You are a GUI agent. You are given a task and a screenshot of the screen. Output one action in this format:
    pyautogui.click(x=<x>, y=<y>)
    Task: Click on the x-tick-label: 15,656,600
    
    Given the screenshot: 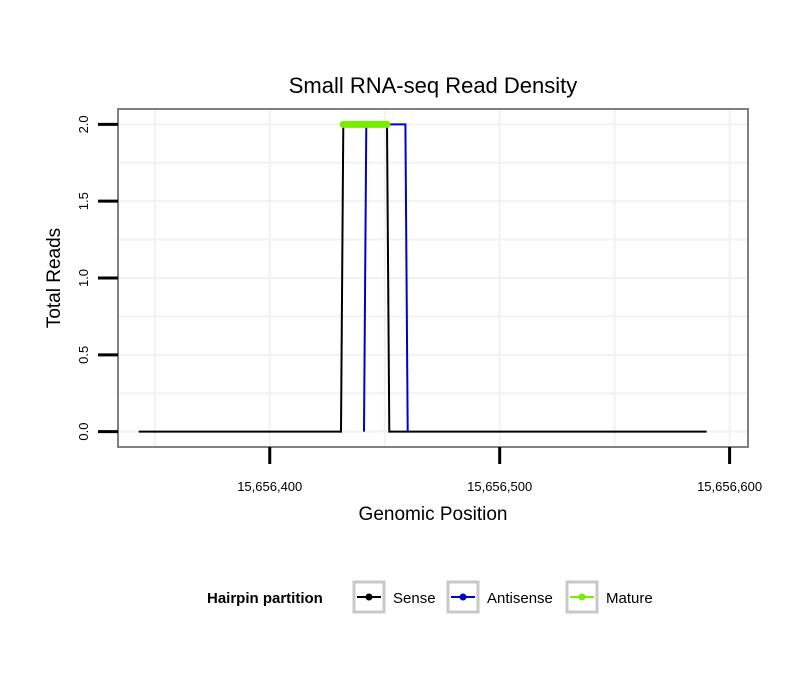 What is the action you would take?
    pyautogui.click(x=729, y=486)
    